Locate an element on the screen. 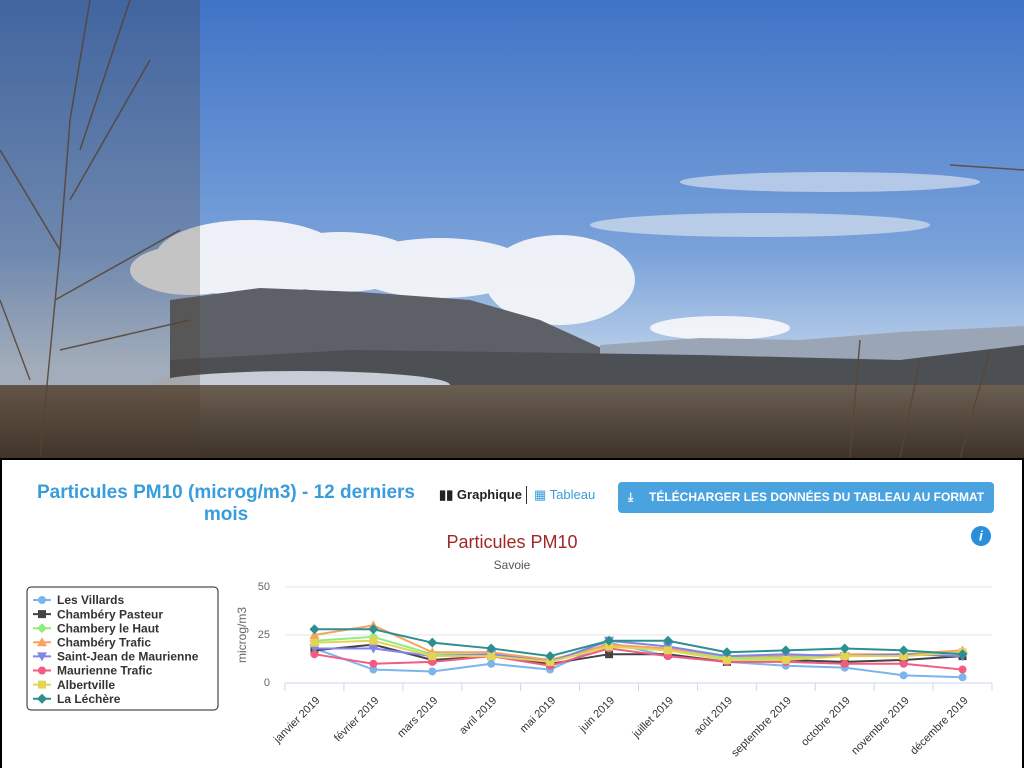 This screenshot has height=768, width=1024. legend-label: Albertville is located at coordinates (86, 685).